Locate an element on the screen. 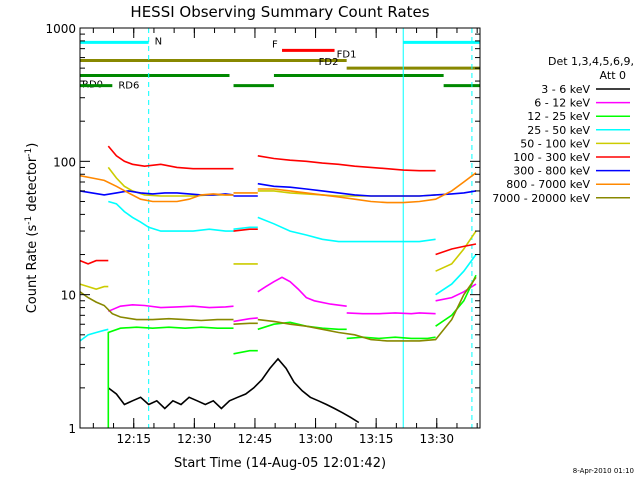 The height and width of the screenshot is (480, 640). y-axis-label: Count Rate (s-1 detector-1) is located at coordinates (32, 228).